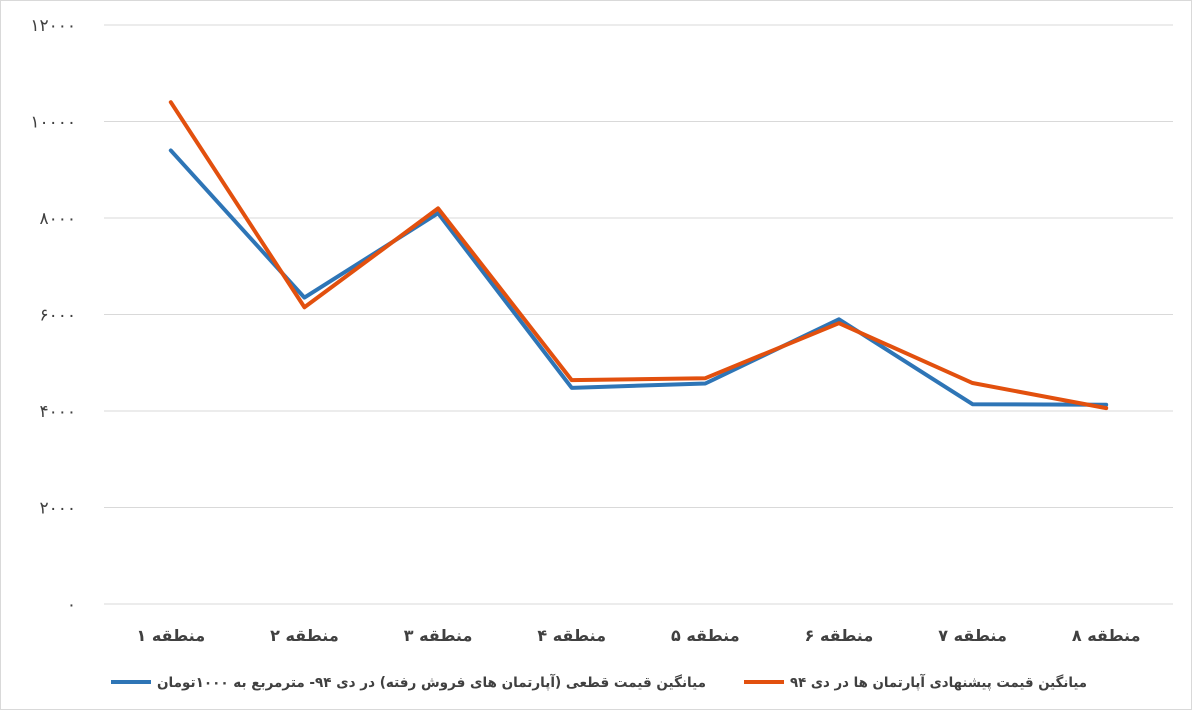 The height and width of the screenshot is (710, 1192). I want to click on y-tick-label: ۶۰۰۰, so click(57, 316).